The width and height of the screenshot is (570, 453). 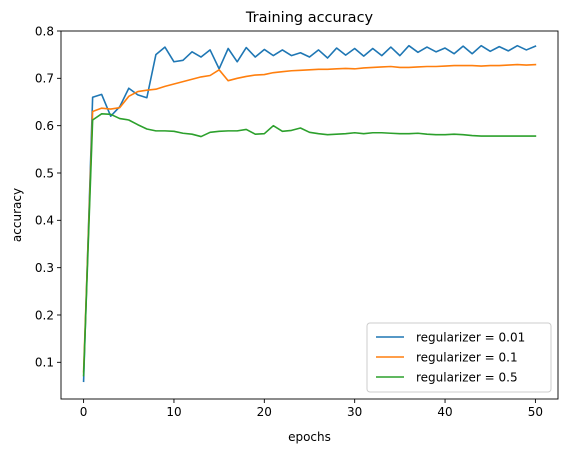 What do you see at coordinates (44, 173) in the screenshot?
I see `y-tick-label: 0.5` at bounding box center [44, 173].